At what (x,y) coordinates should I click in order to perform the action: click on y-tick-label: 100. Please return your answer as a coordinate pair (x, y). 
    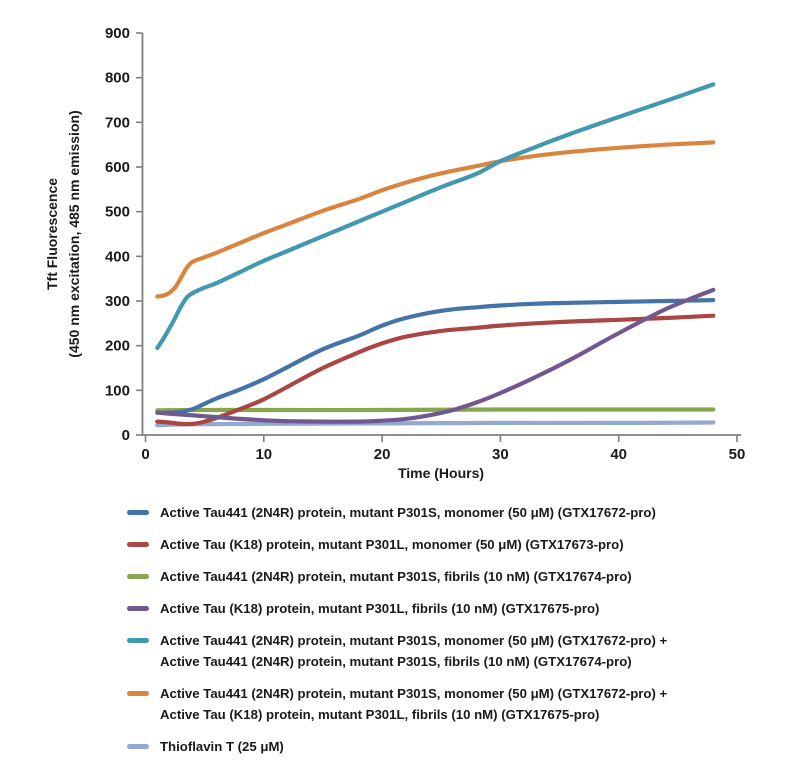
    Looking at the image, I should click on (117, 390).